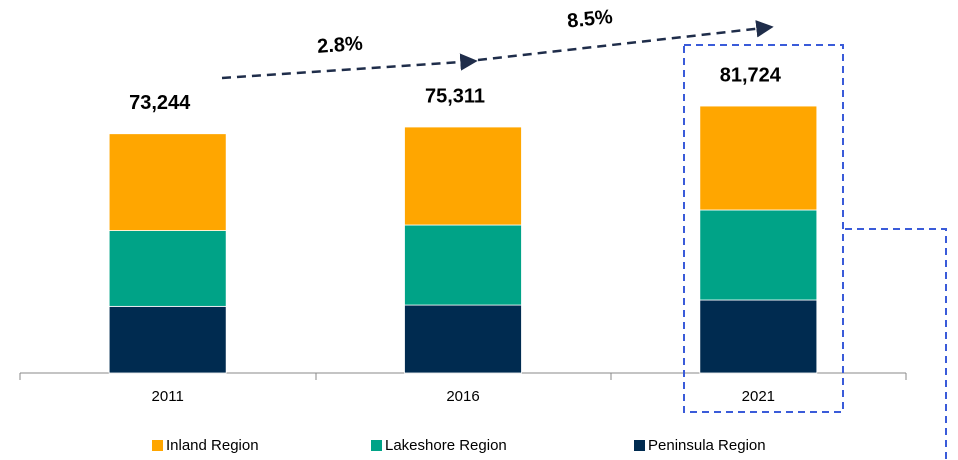 Image resolution: width=958 pixels, height=460 pixels. Describe the element at coordinates (758, 396) in the screenshot. I see `x-tick-label: 2021` at that location.